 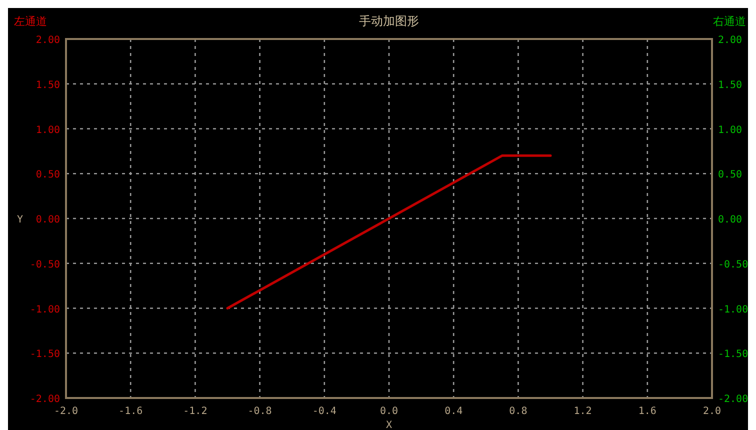 What do you see at coordinates (730, 40) in the screenshot?
I see `y2-tick-label: 2.00` at bounding box center [730, 40].